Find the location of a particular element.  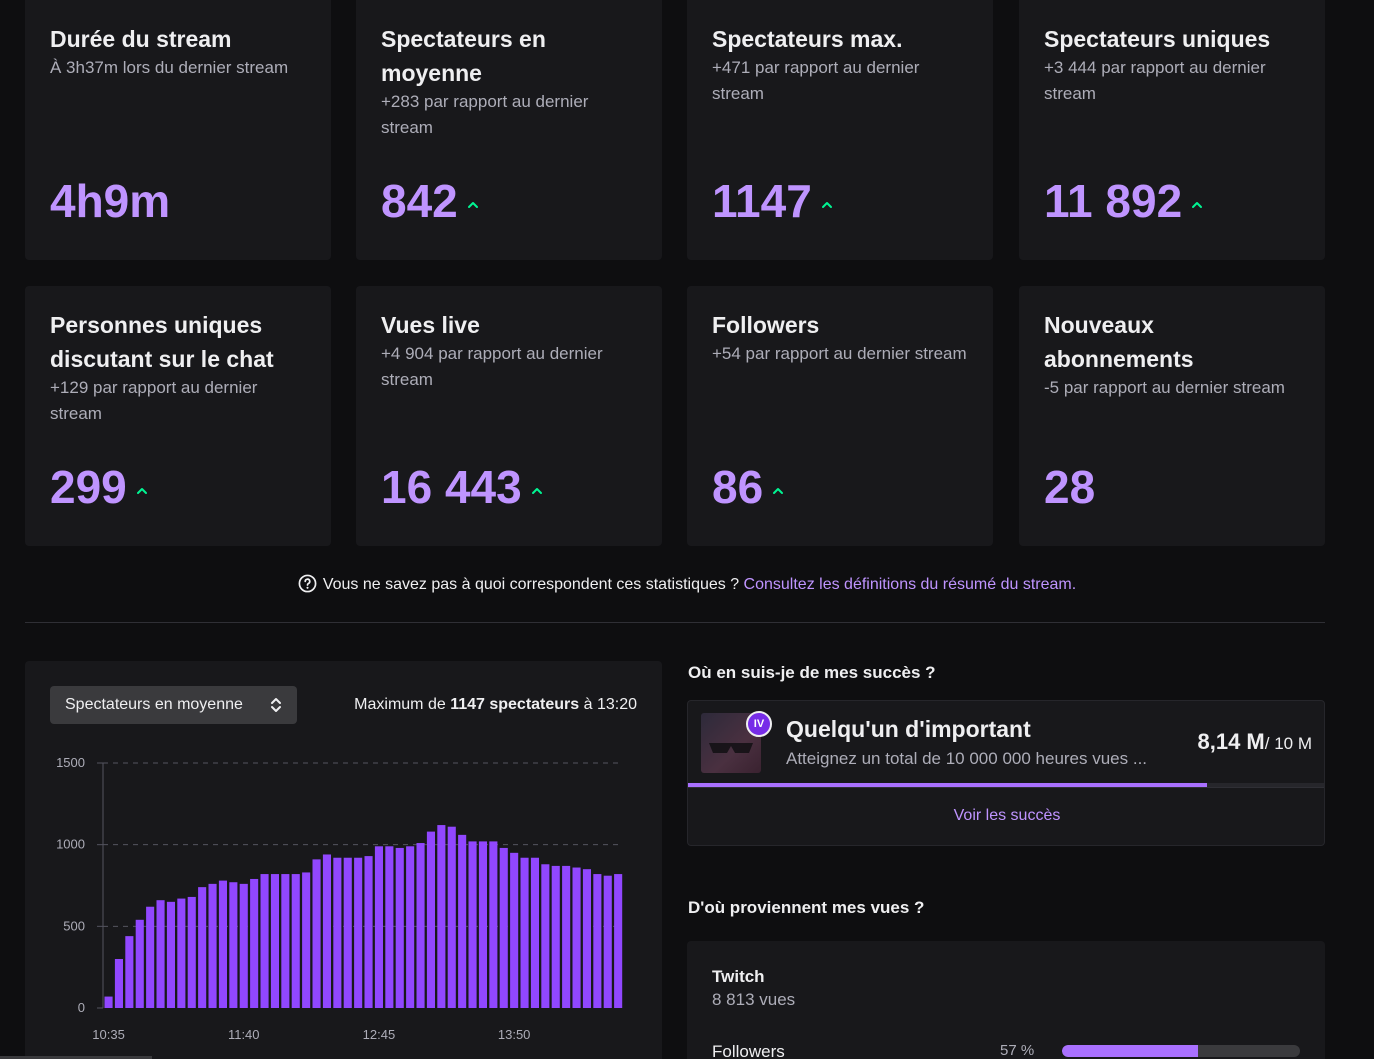

stat-title: Durée du stream is located at coordinates (141, 39).